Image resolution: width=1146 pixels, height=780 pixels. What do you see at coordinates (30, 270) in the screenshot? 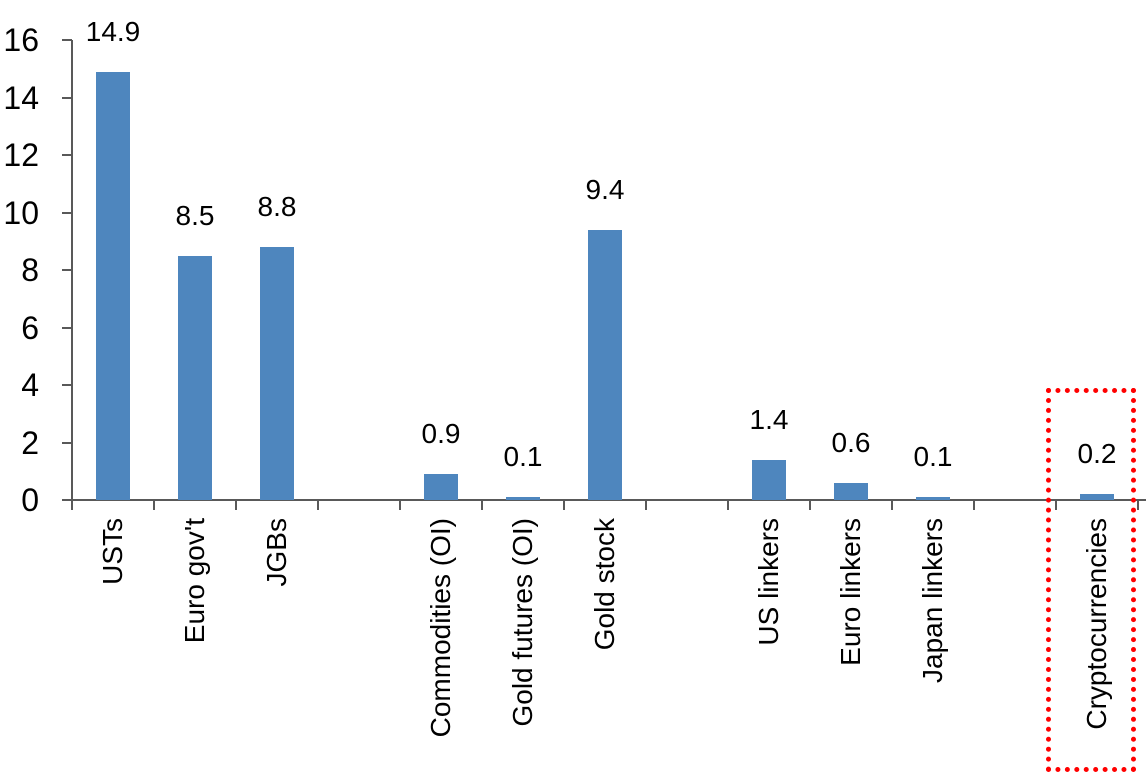
I see `y-axis-tick-label: 8` at bounding box center [30, 270].